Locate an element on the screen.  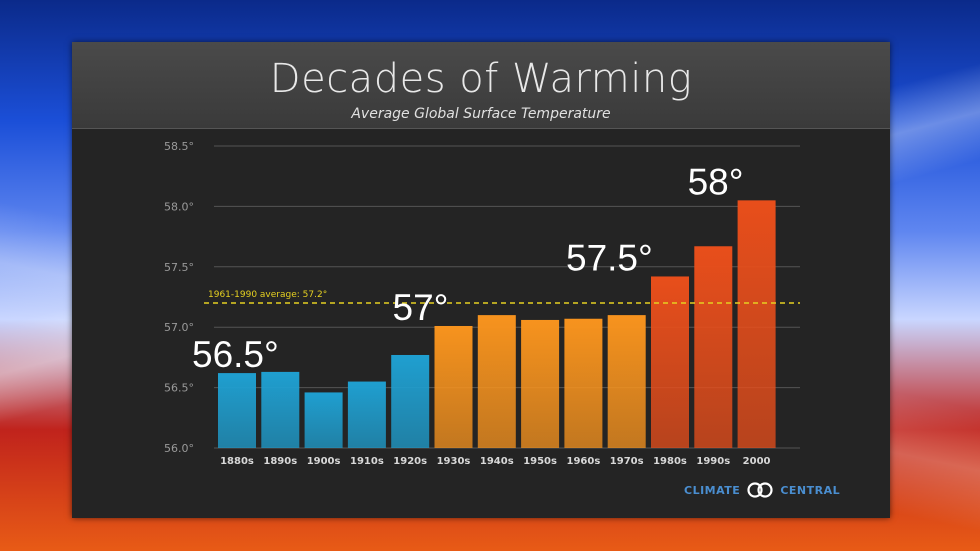
chart-title: Decades of Warming is located at coordinates (481, 79).